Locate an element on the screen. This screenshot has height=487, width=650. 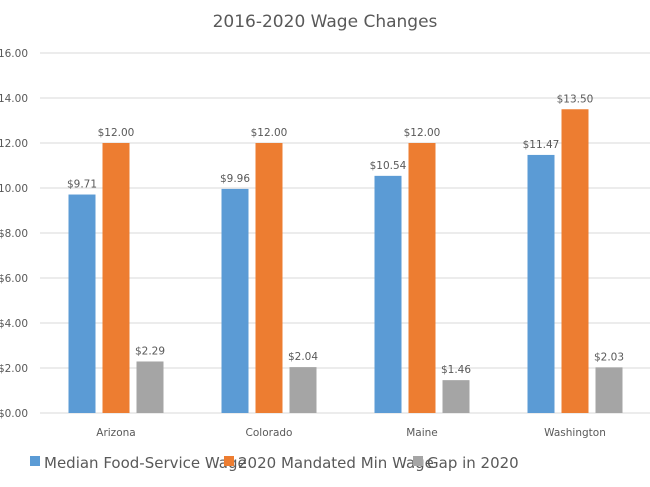
y-tick-label: 12.00 is located at coordinates (14, 144).